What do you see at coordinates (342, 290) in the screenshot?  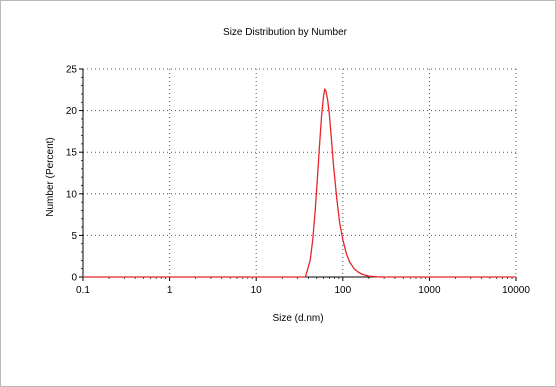 I see `x-tick-label: 100` at bounding box center [342, 290].